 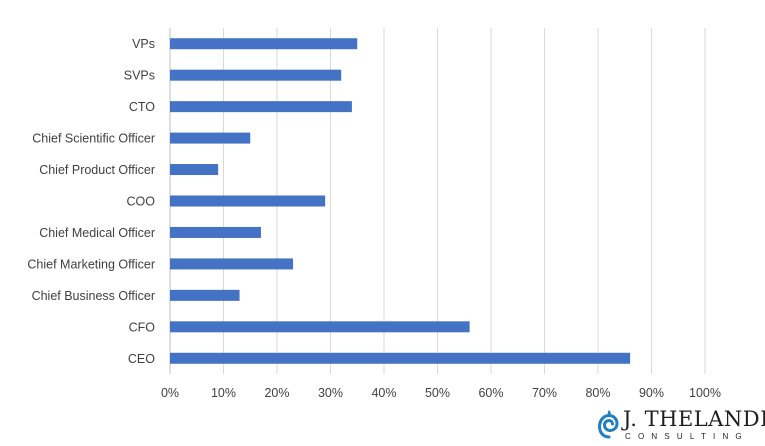 I want to click on category-label: Chief Medical Officer, so click(x=97, y=233).